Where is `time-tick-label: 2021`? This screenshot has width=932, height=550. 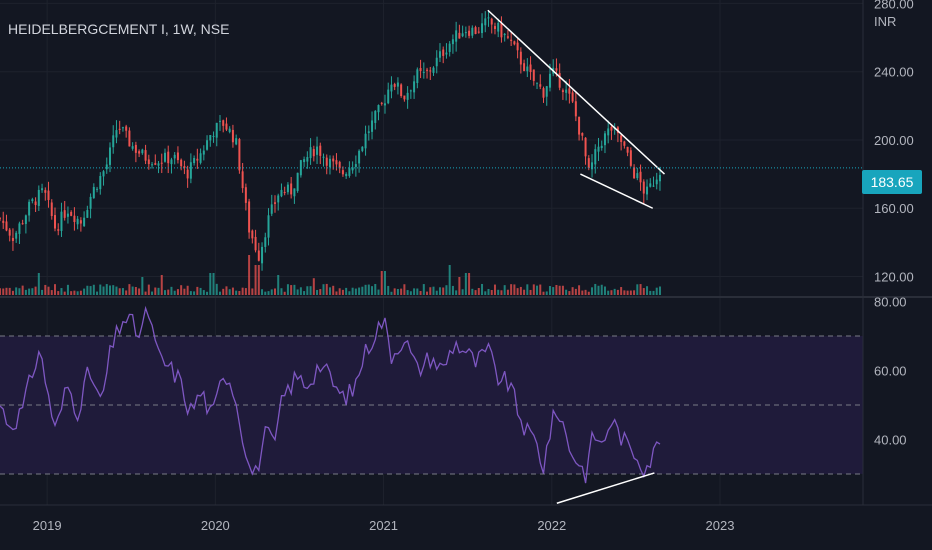 time-tick-label: 2021 is located at coordinates (383, 525).